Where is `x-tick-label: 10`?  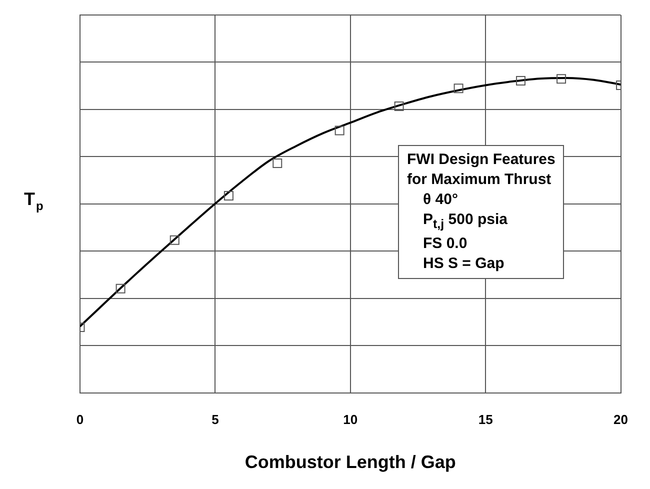
x-tick-label: 10 is located at coordinates (350, 420).